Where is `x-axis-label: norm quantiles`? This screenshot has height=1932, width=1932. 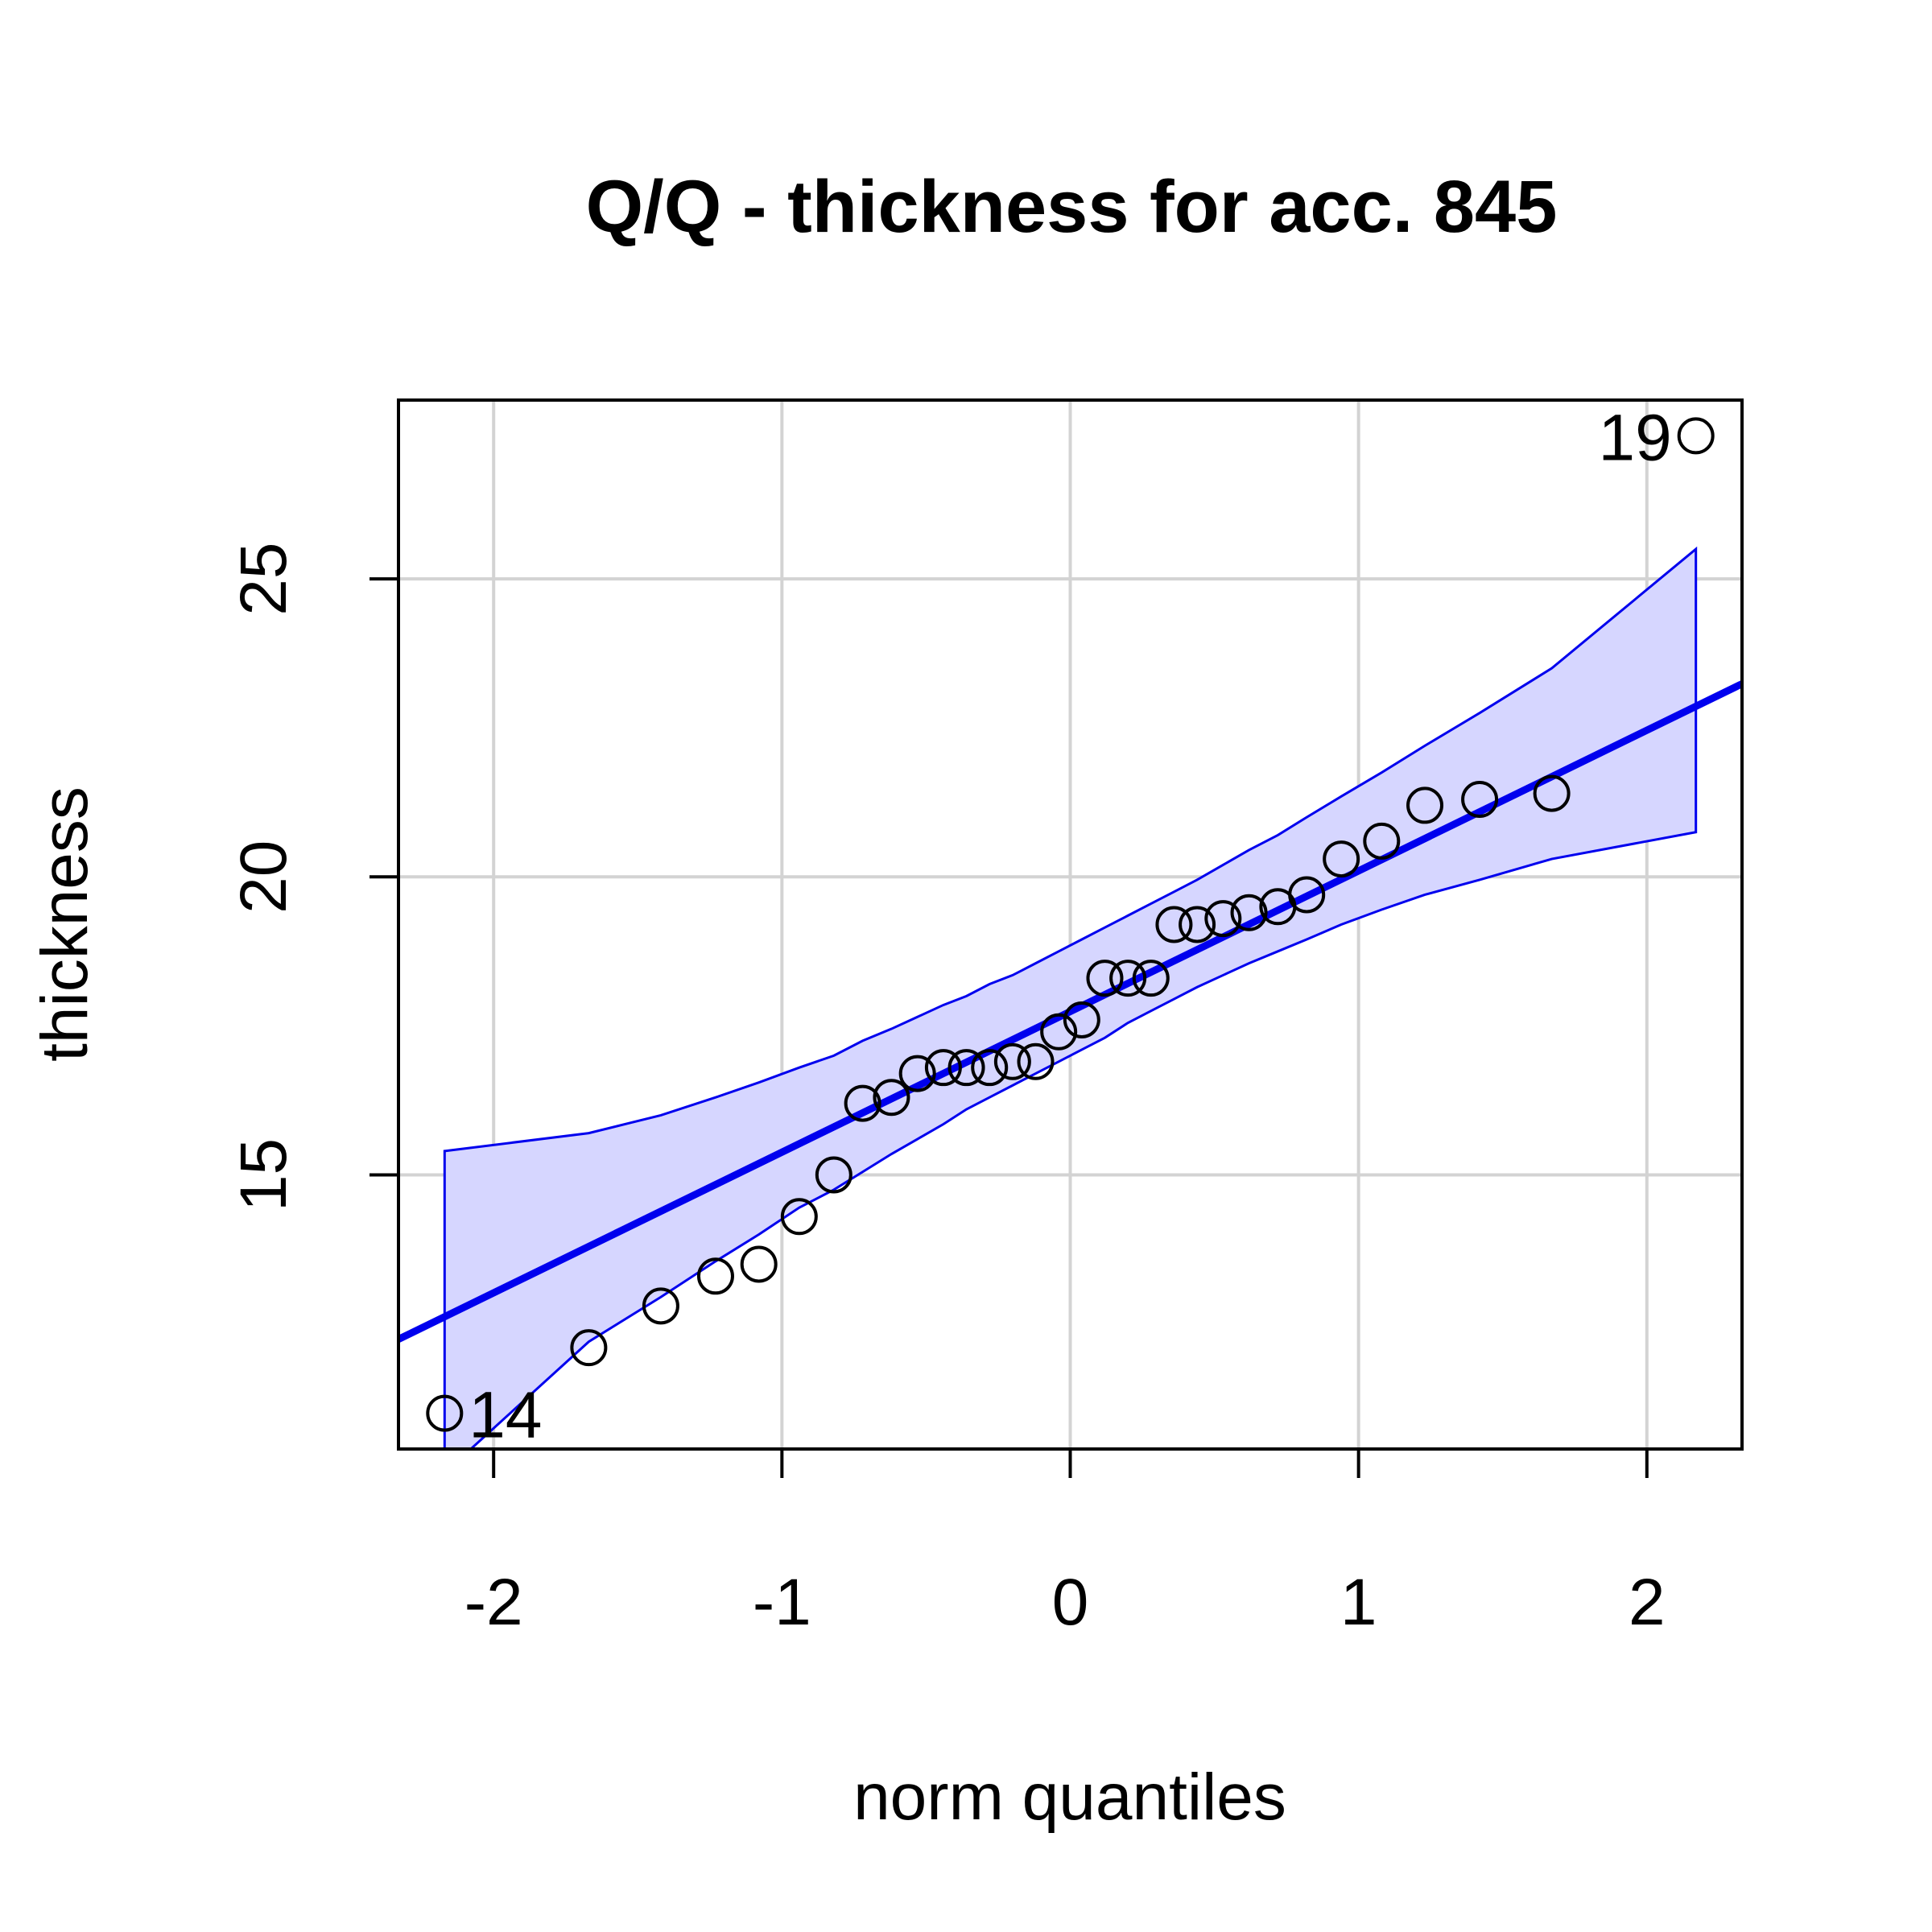
x-axis-label: norm quantiles is located at coordinates (1069, 1797).